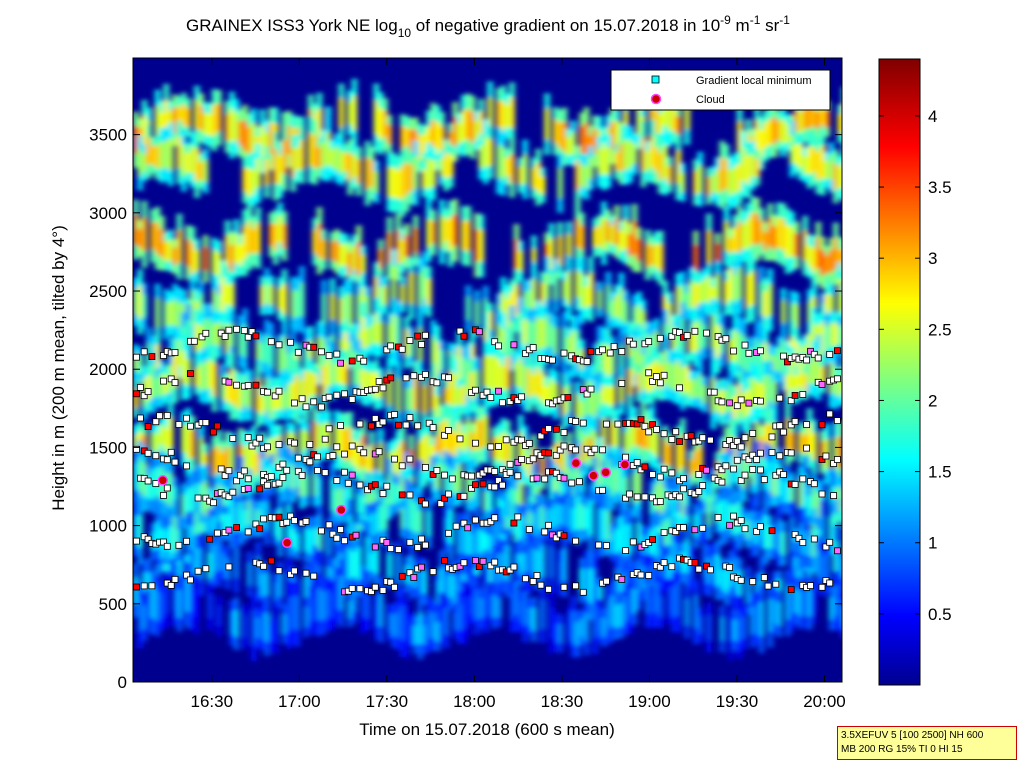  I want to click on y-tick-label: 3000, so click(108, 213).